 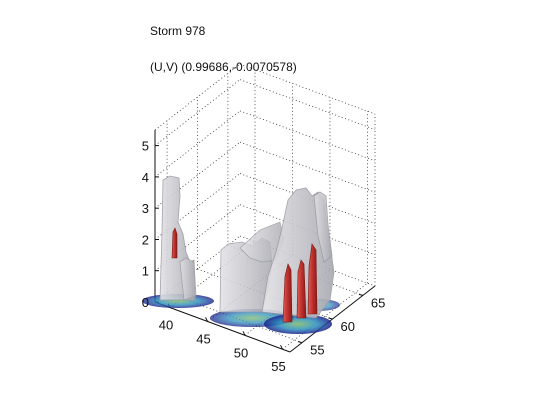 What do you see at coordinates (145, 208) in the screenshot?
I see `z-tick-label: 3` at bounding box center [145, 208].